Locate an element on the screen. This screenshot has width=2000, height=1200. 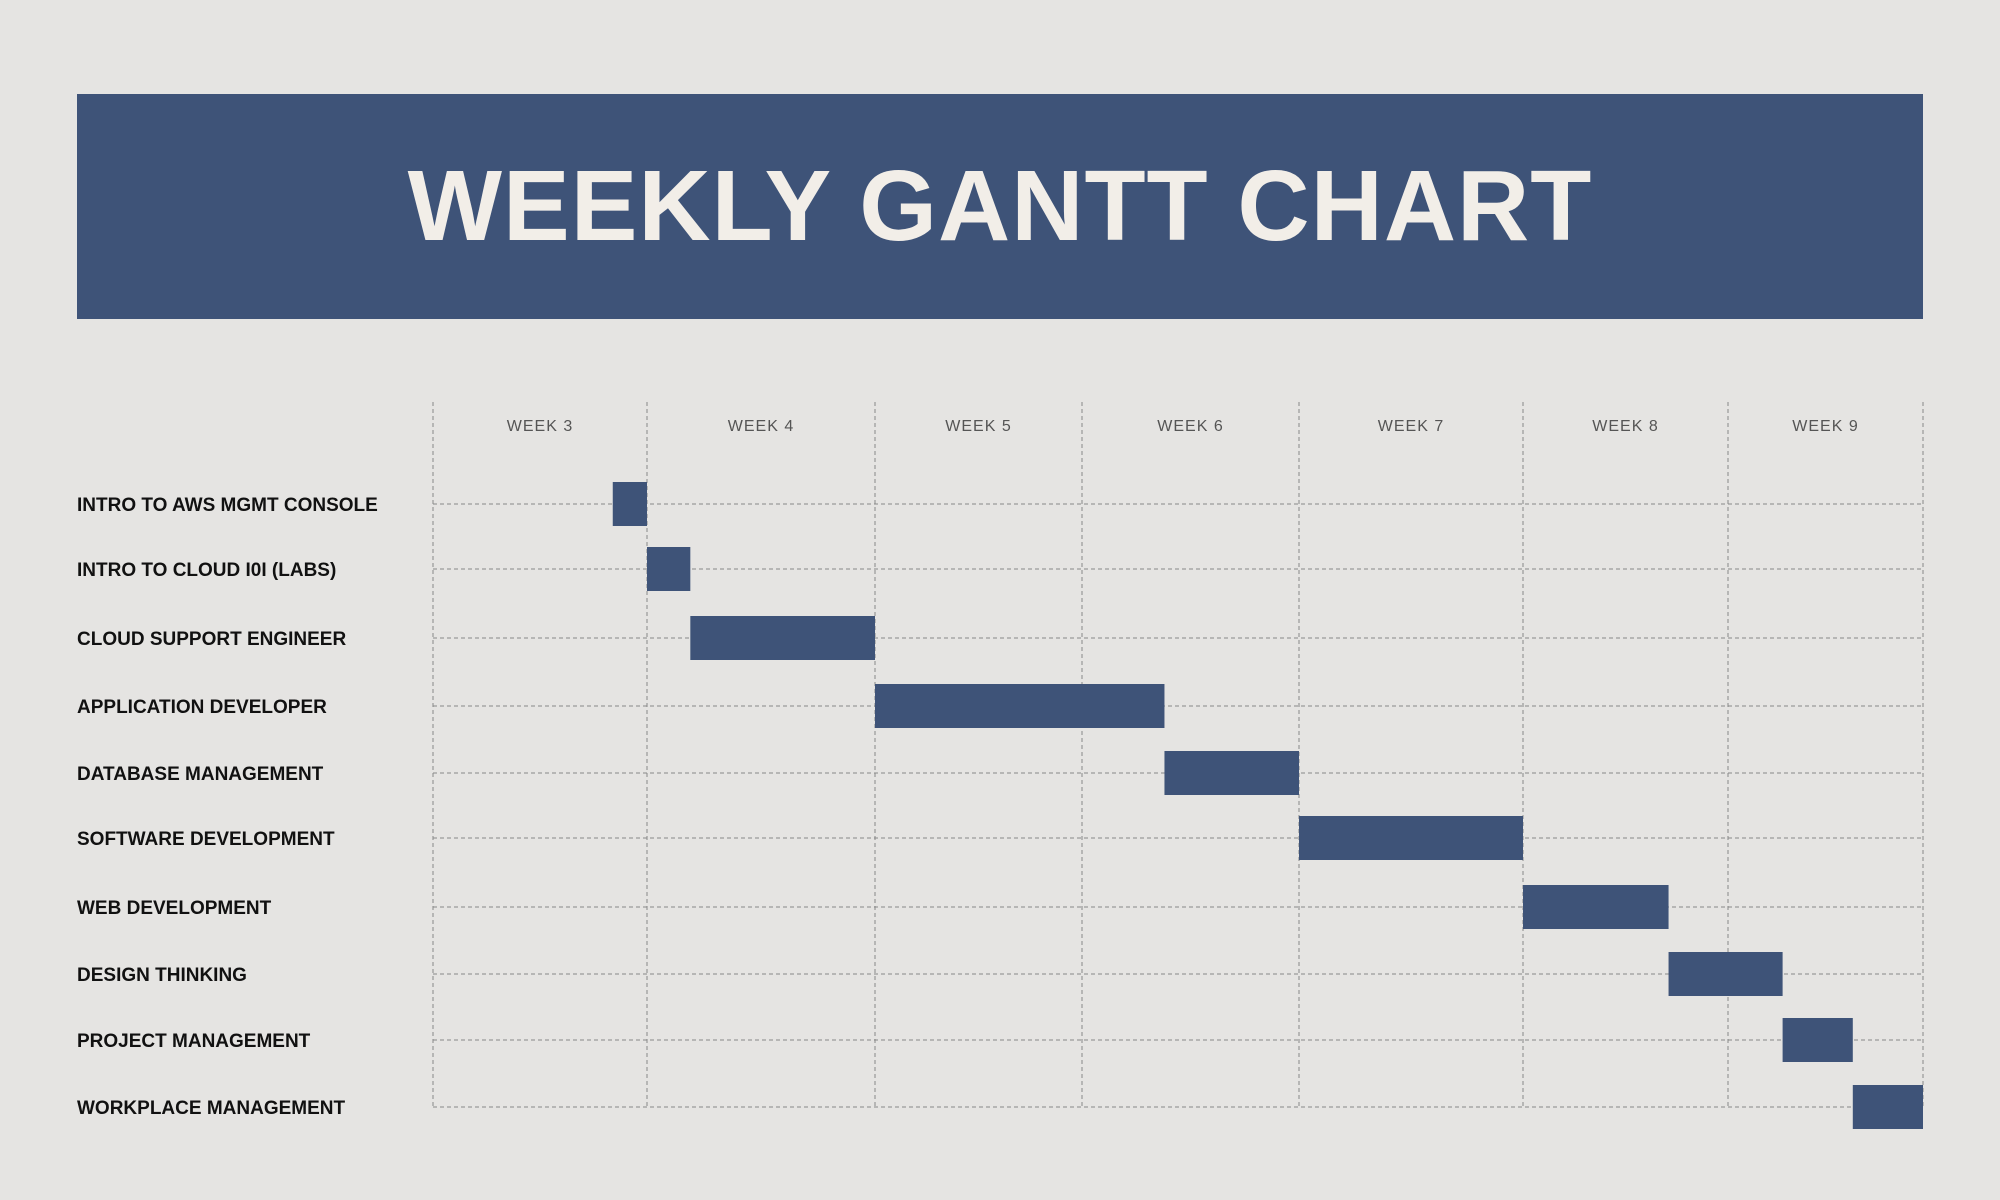
task-label: DATABASE MANAGEMENT is located at coordinates (200, 774).